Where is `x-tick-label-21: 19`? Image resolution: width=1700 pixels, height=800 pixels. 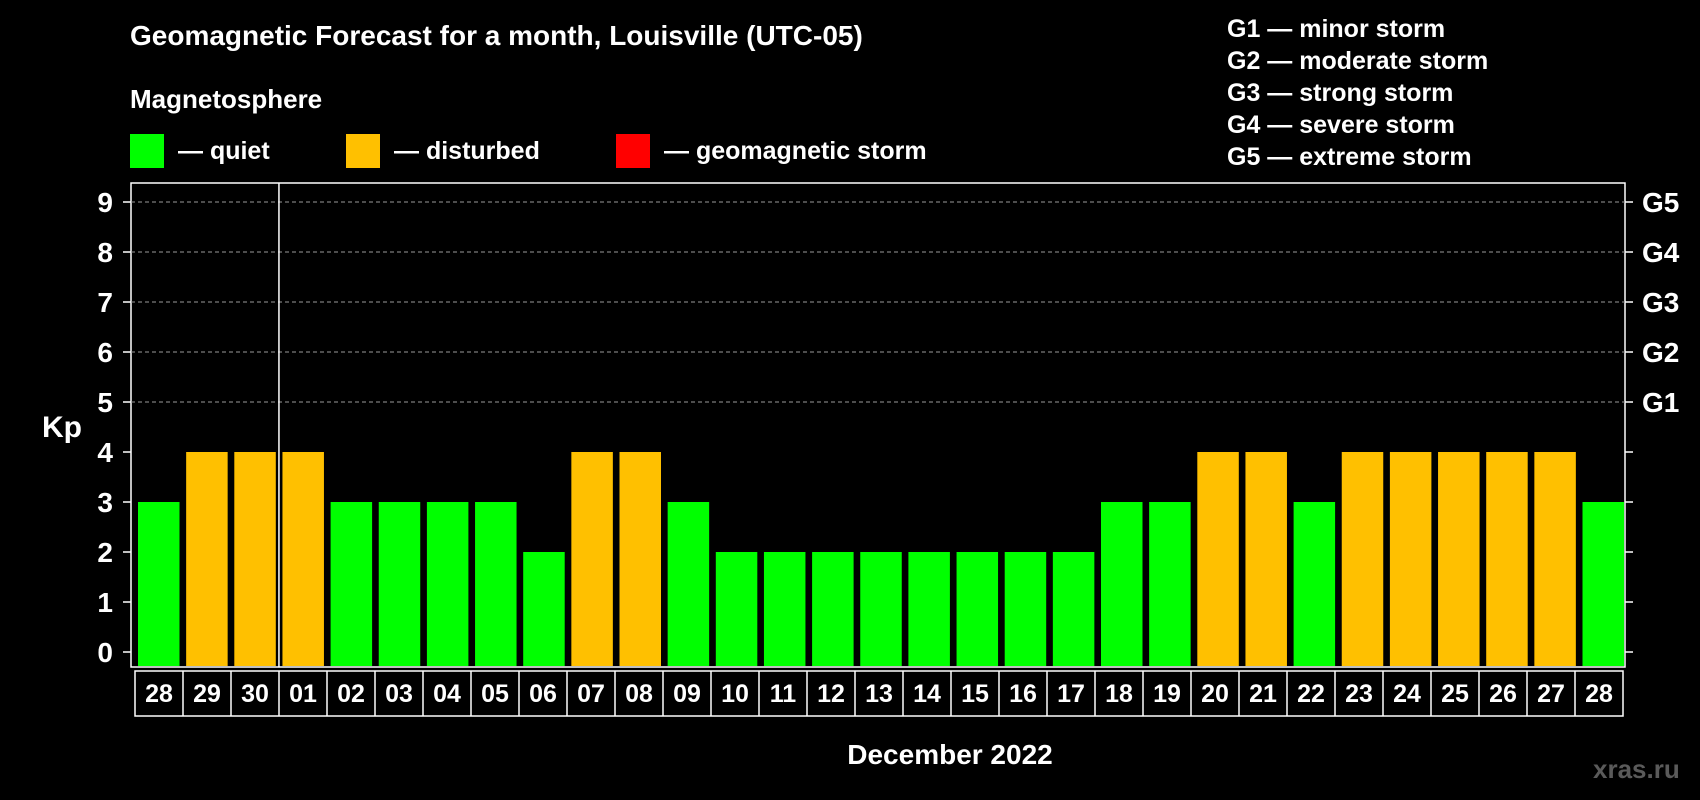 x-tick-label-21: 19 is located at coordinates (1167, 694).